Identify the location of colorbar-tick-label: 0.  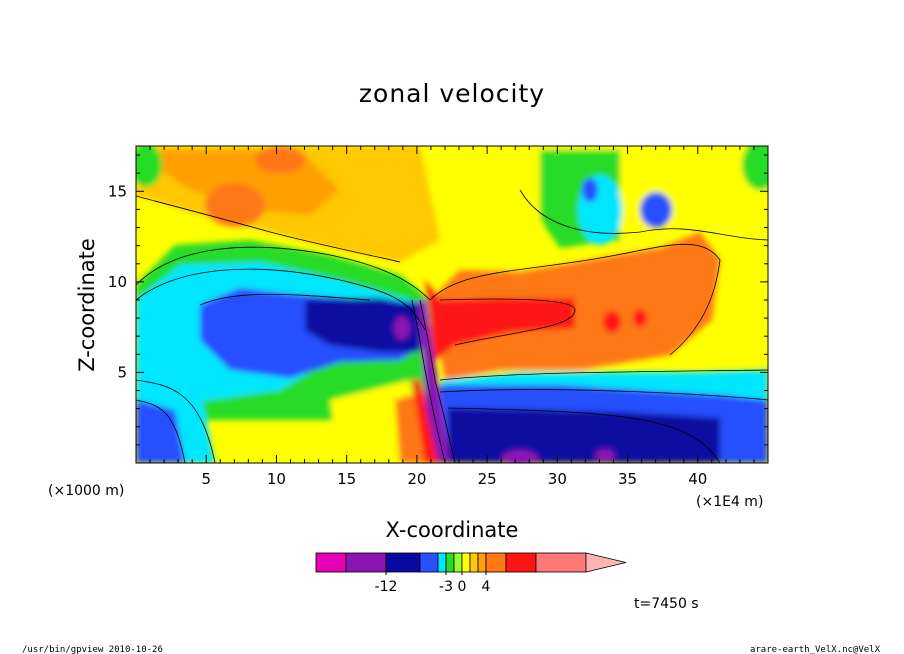
(462, 587).